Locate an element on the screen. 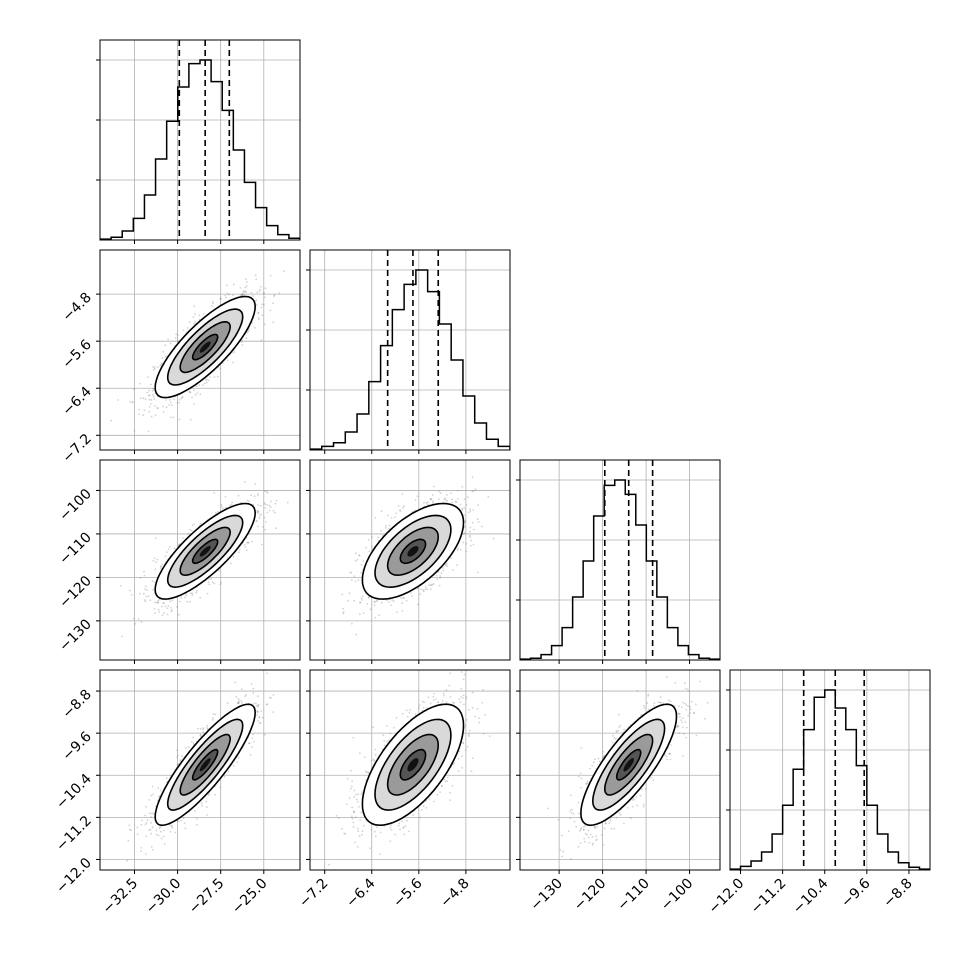 This screenshot has width=970, height=970. x-tick-label: −8.8 is located at coordinates (897, 893).